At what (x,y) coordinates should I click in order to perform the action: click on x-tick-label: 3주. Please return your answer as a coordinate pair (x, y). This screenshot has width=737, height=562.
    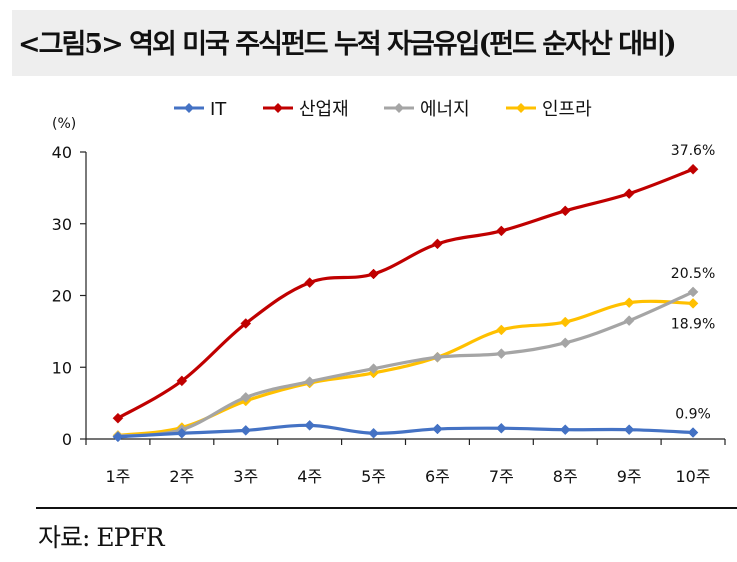
    Looking at the image, I should click on (245, 476).